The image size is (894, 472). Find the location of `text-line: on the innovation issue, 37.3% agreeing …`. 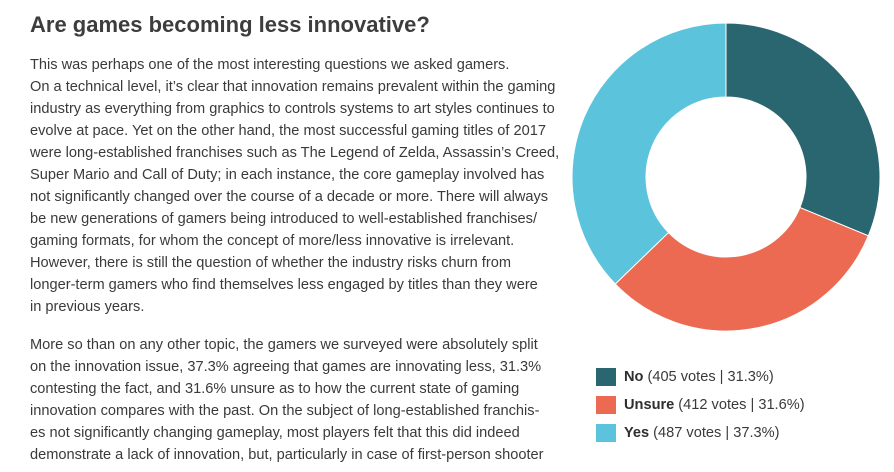

text-line: on the innovation issue, 37.3% agreeing … is located at coordinates (286, 367).